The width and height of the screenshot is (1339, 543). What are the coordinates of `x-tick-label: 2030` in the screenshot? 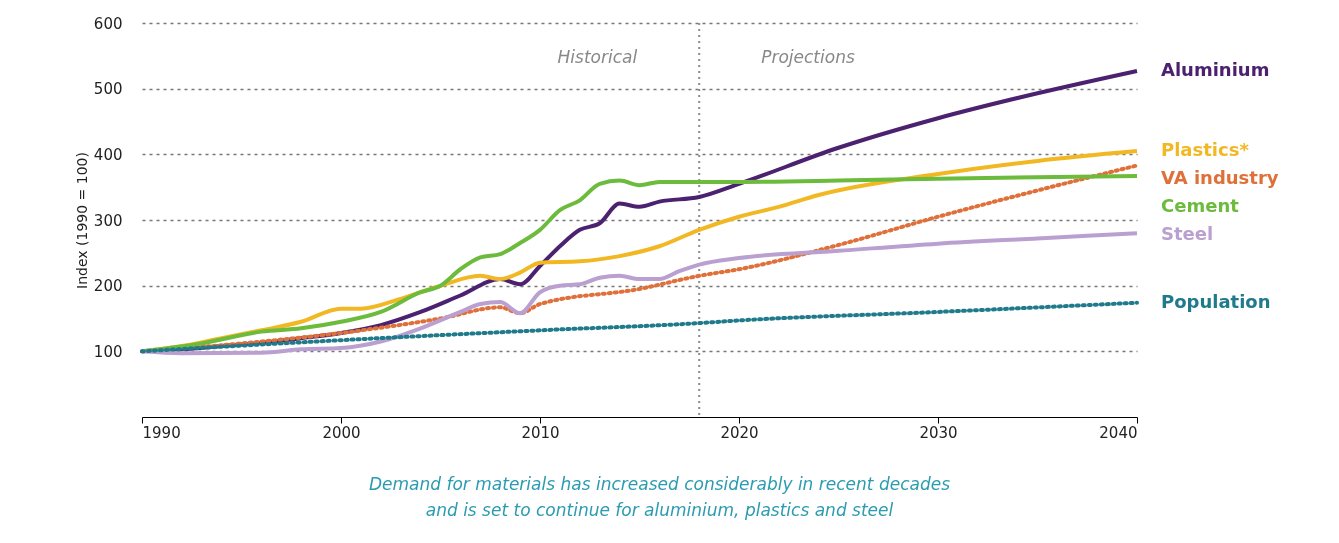 It's located at (938, 432).